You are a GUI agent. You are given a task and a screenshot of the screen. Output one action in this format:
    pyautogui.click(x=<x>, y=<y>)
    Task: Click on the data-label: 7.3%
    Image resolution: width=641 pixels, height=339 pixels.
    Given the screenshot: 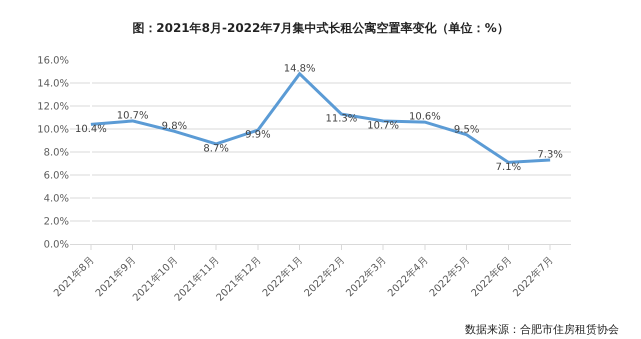 What is the action you would take?
    pyautogui.click(x=550, y=155)
    